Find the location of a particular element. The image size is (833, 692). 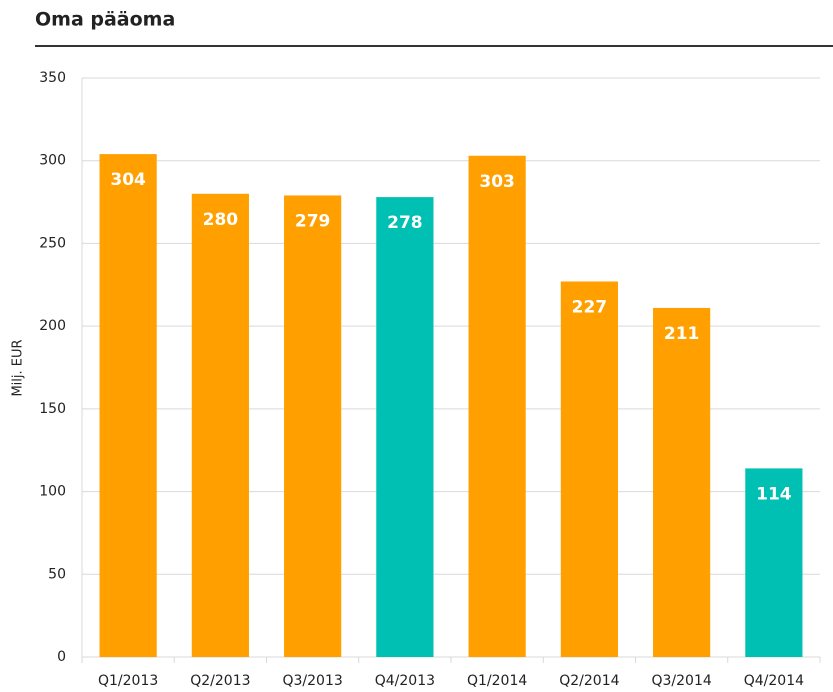

x-tick-label: Q4/2013 is located at coordinates (405, 681).